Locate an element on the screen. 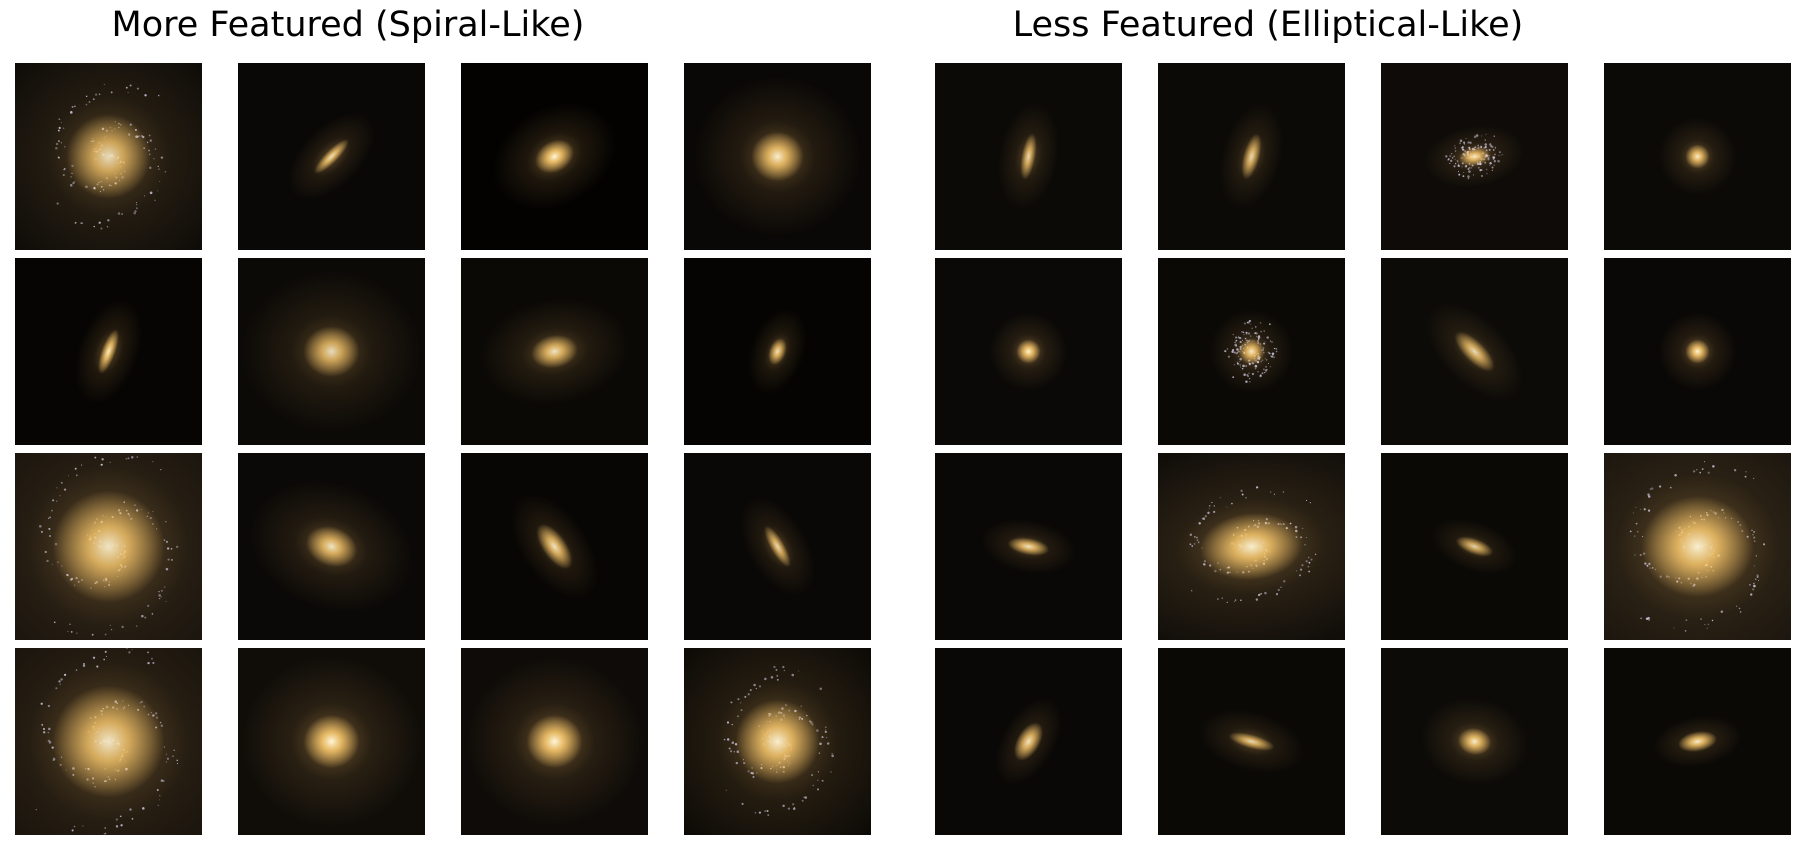 This screenshot has width=1798, height=849. panel-title-more-featured: More Featured (Spiral-Like) is located at coordinates (348, 25).